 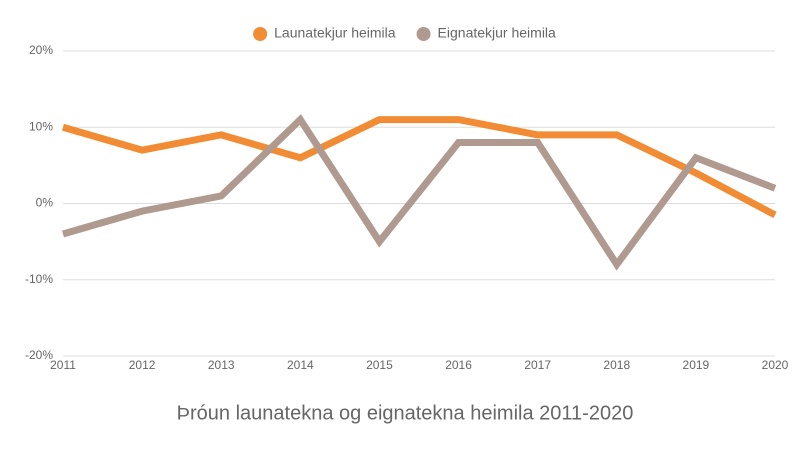 I want to click on x-tick-label: 2012, so click(x=142, y=365).